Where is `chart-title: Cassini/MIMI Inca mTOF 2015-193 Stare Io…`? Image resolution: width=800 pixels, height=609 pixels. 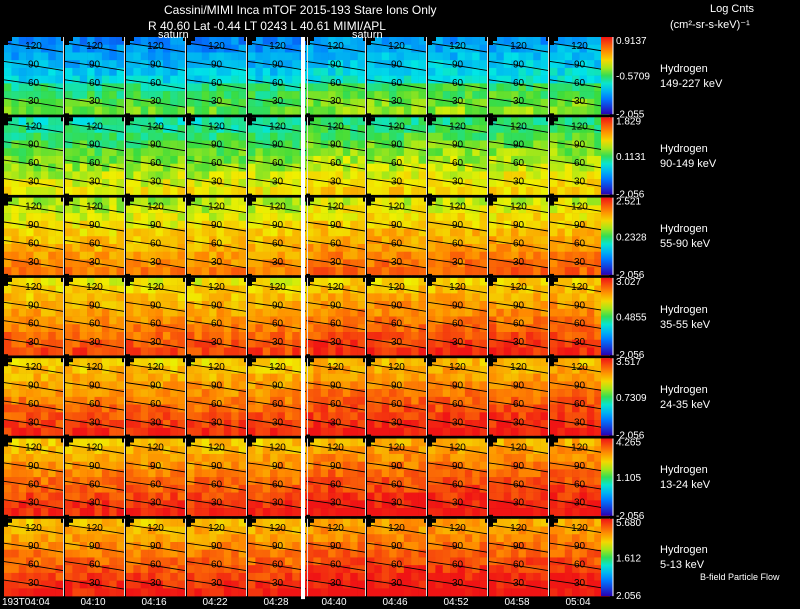
chart-title: Cassini/MIMI Inca mTOF 2015-193 Stare Io… is located at coordinates (300, 10).